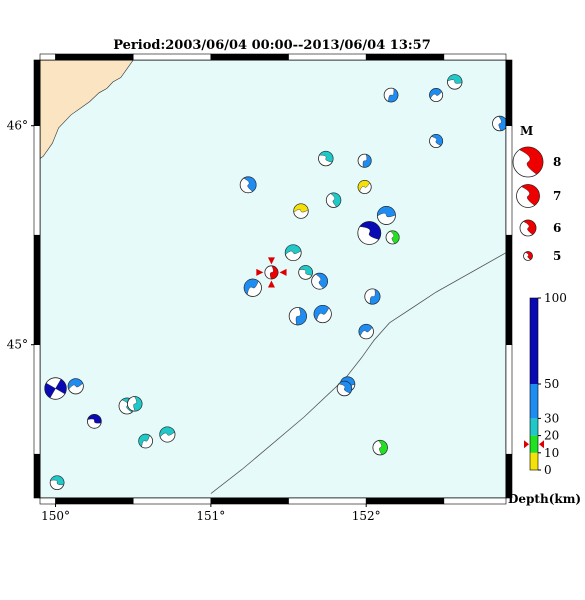  I want to click on focal-mechanism-2-compression, so click(75, 384).